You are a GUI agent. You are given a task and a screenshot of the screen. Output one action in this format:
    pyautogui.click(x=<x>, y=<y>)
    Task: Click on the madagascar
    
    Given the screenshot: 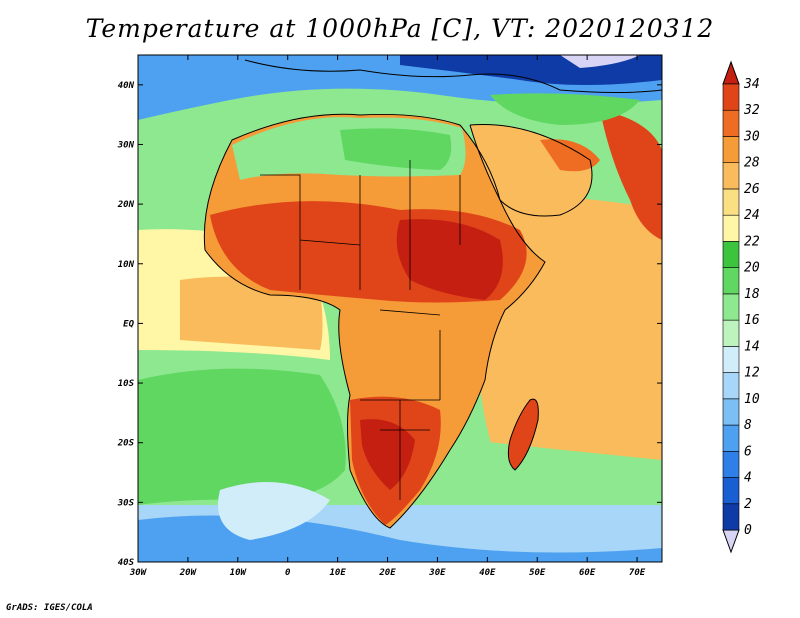 What is the action you would take?
    pyautogui.click(x=523, y=434)
    